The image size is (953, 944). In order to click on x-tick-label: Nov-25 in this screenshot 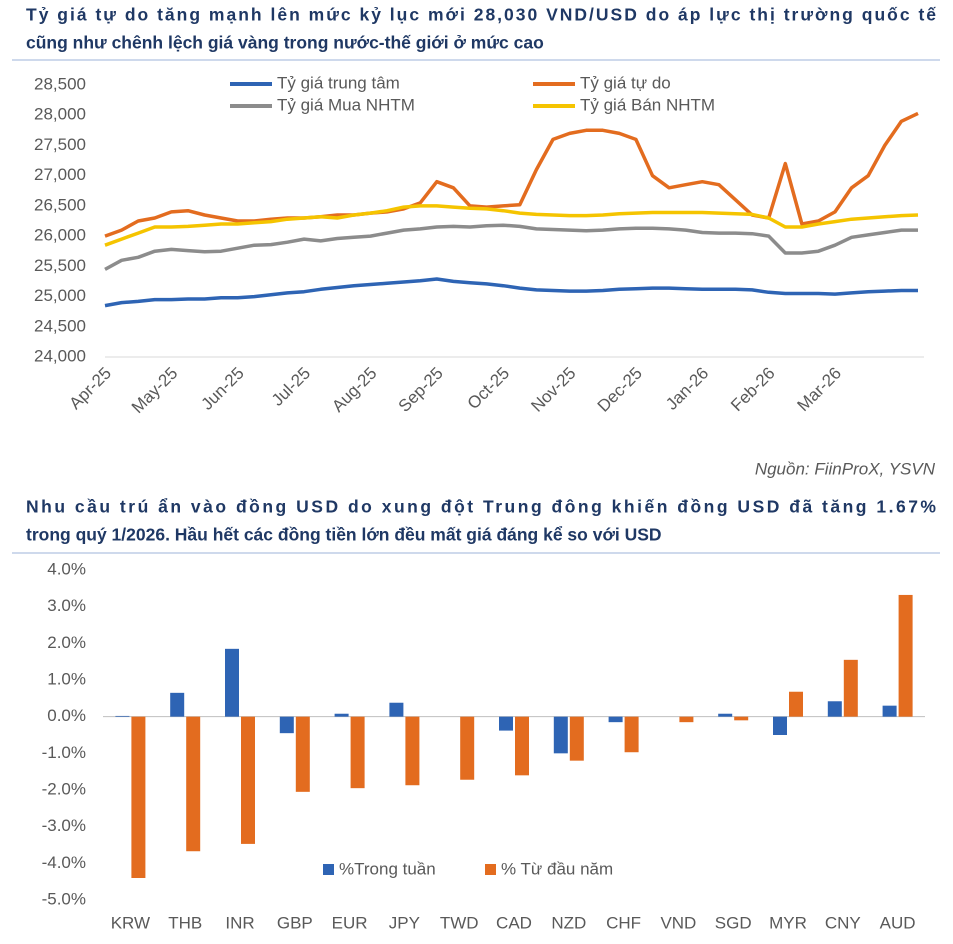, I will do `click(553, 390)`.